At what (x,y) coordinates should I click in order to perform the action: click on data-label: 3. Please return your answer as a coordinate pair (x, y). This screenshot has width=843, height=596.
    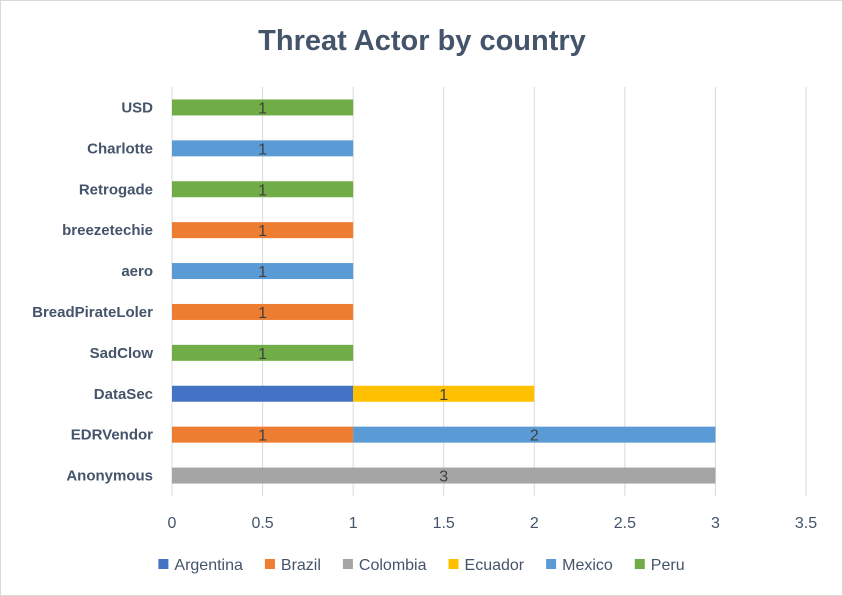
    Looking at the image, I should click on (443, 477).